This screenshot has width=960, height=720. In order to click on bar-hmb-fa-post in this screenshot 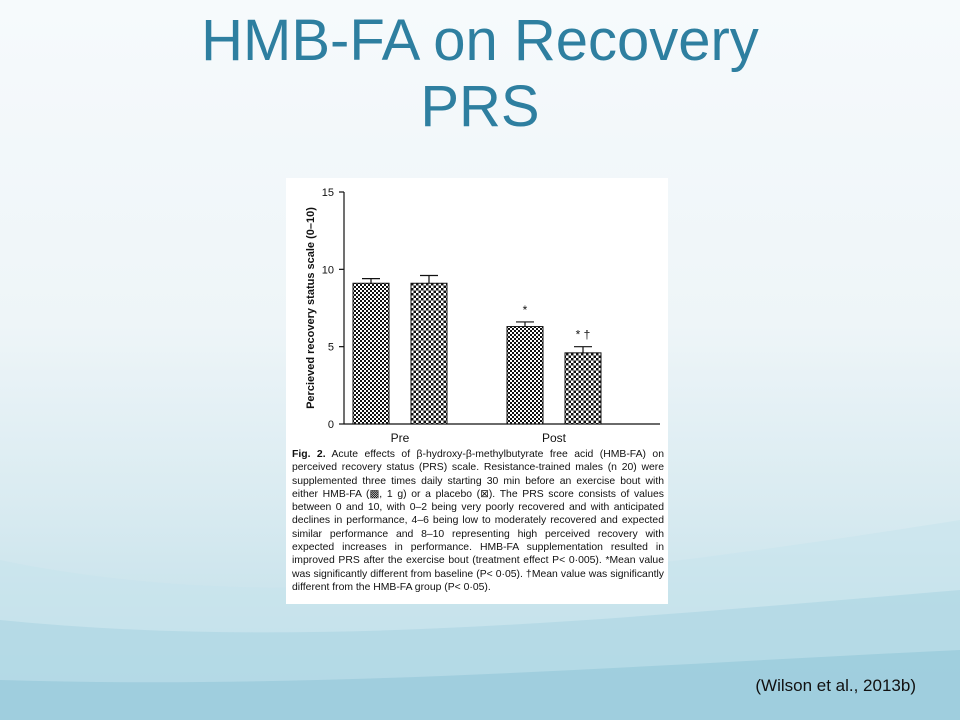, I will do `click(525, 375)`.